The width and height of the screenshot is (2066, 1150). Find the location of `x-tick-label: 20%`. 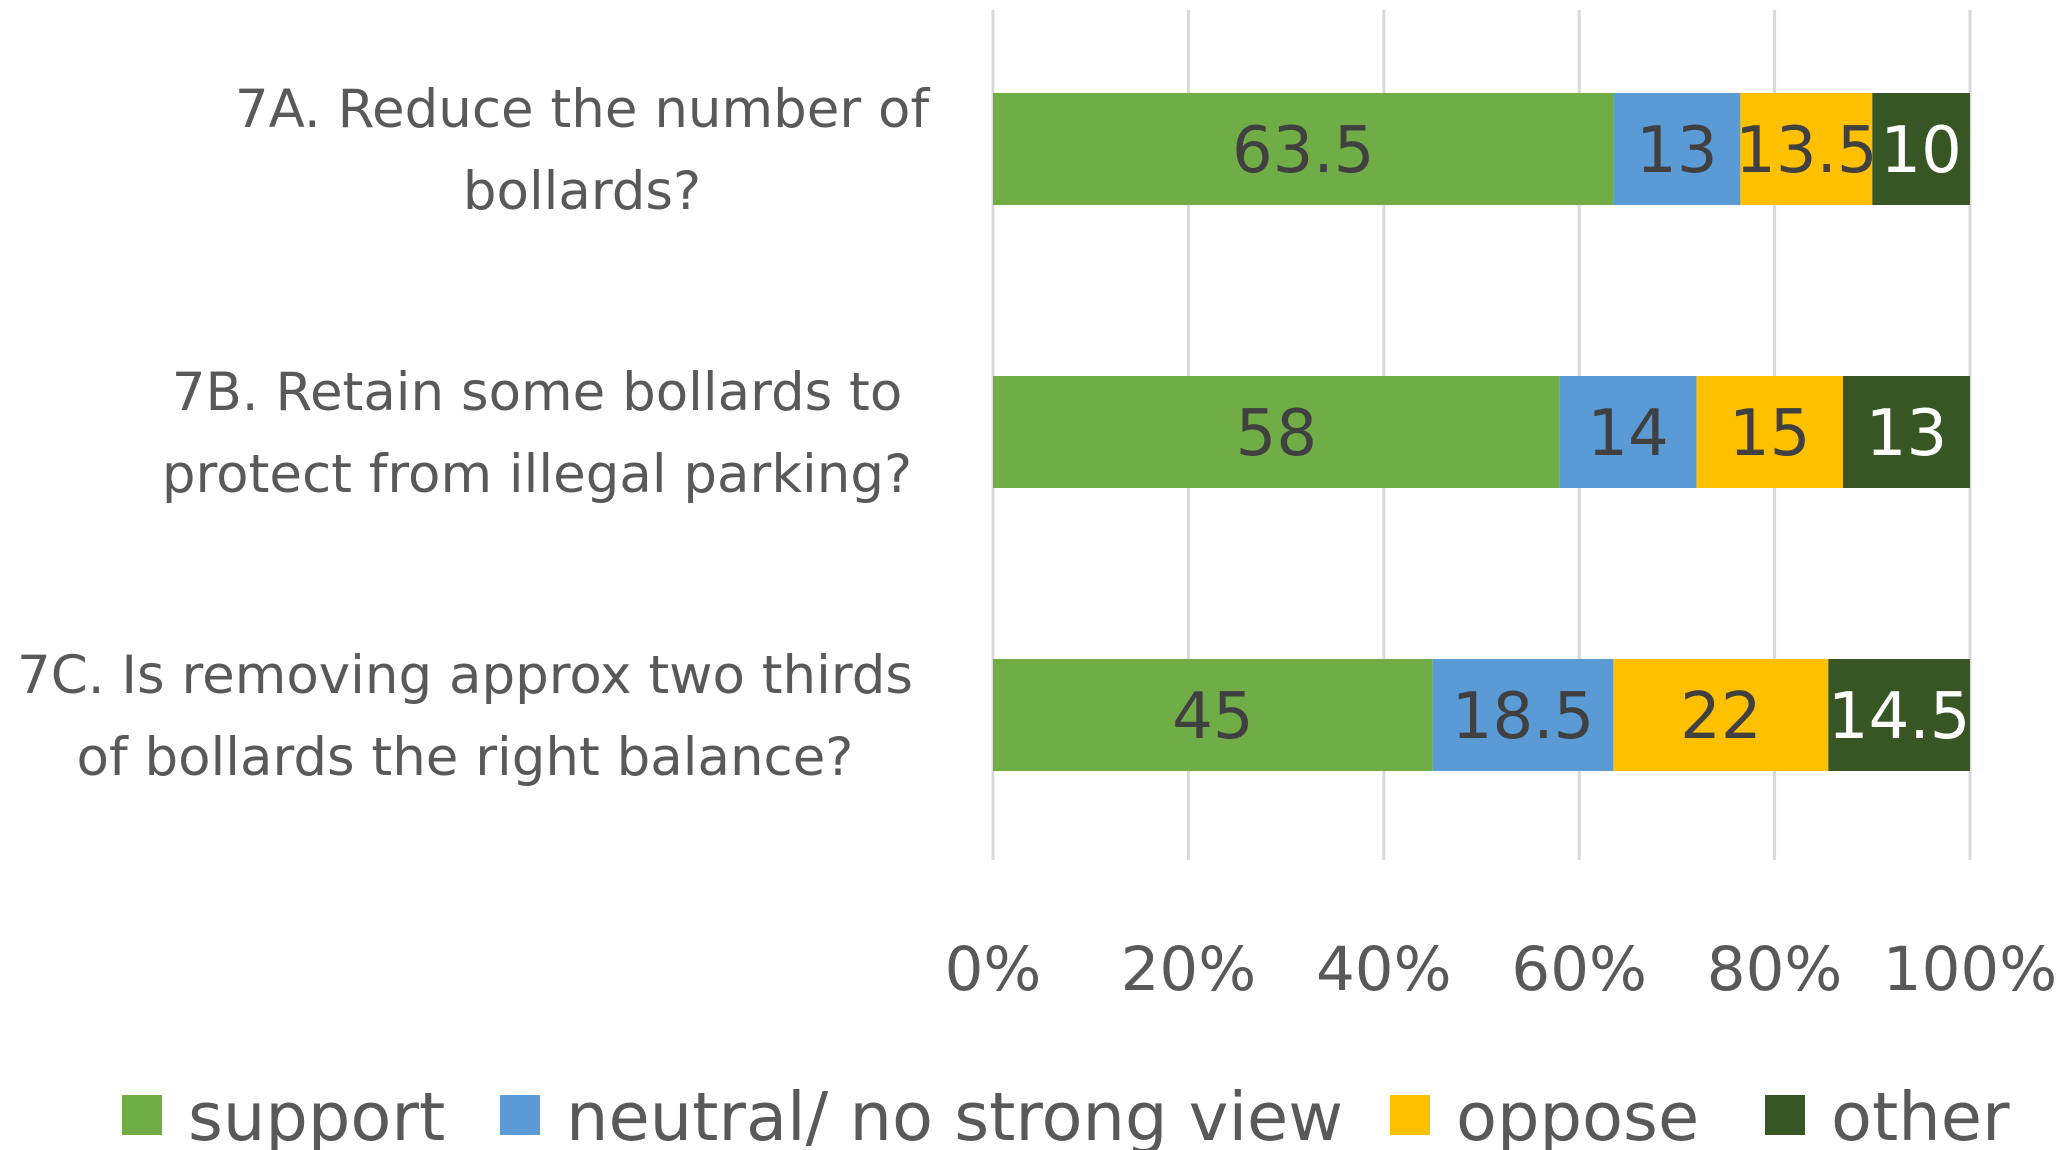

x-tick-label: 20% is located at coordinates (1189, 969).